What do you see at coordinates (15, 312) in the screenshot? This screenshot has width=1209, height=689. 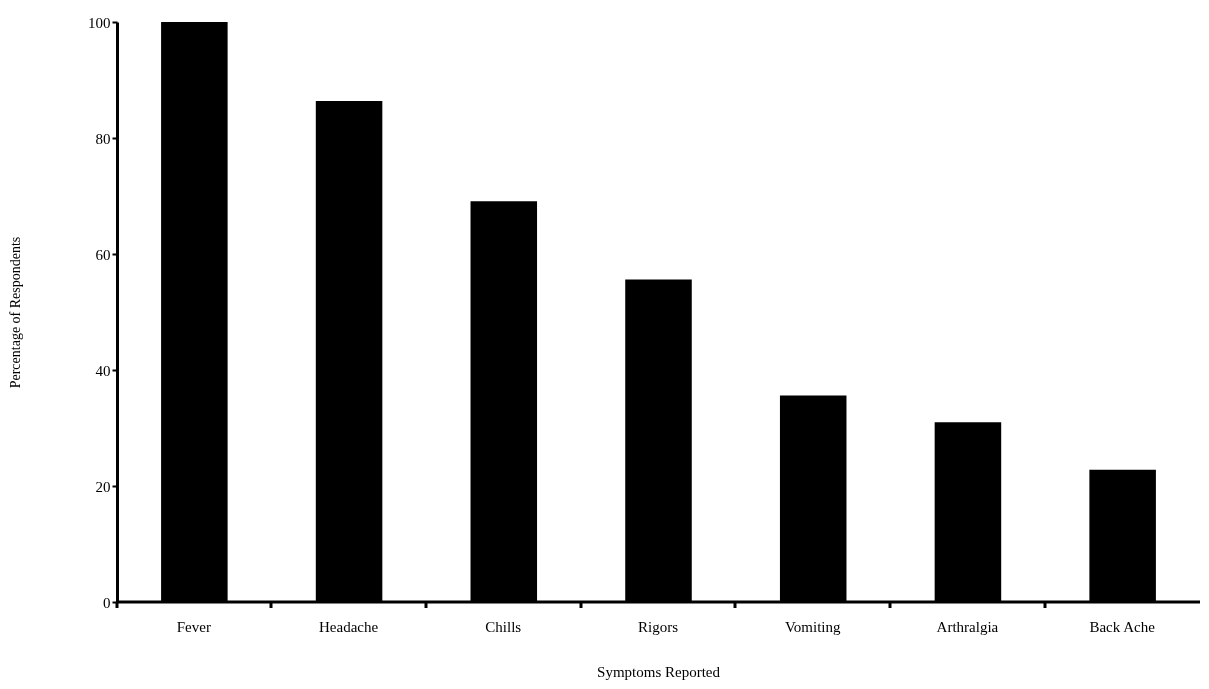 I see `y-axis-title: Percentage of Respondents` at bounding box center [15, 312].